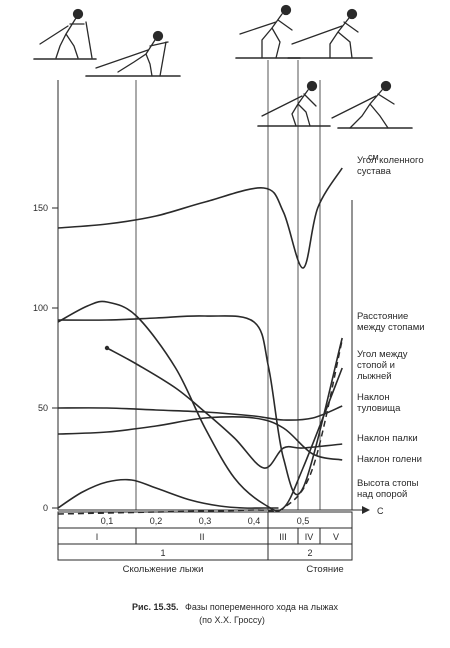 This screenshot has width=450, height=648. I want to click on x-tick-label: 0,4, so click(254, 521).